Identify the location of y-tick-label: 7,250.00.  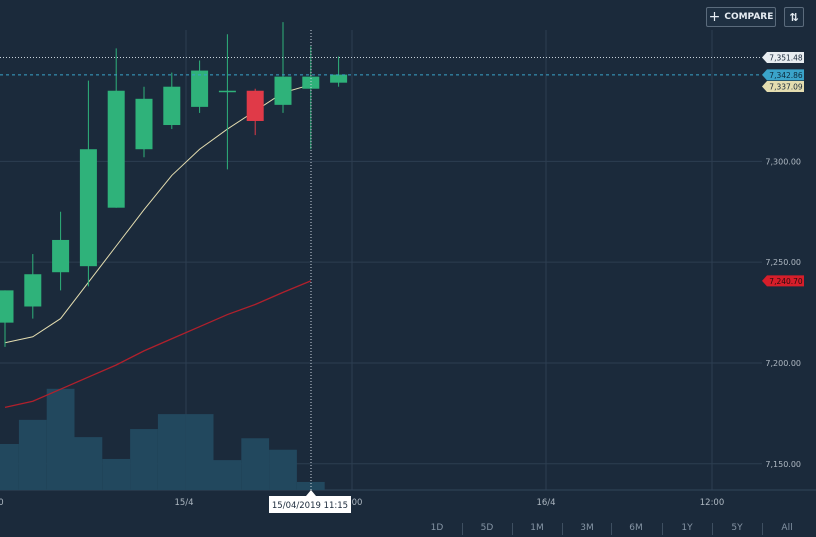
(783, 262).